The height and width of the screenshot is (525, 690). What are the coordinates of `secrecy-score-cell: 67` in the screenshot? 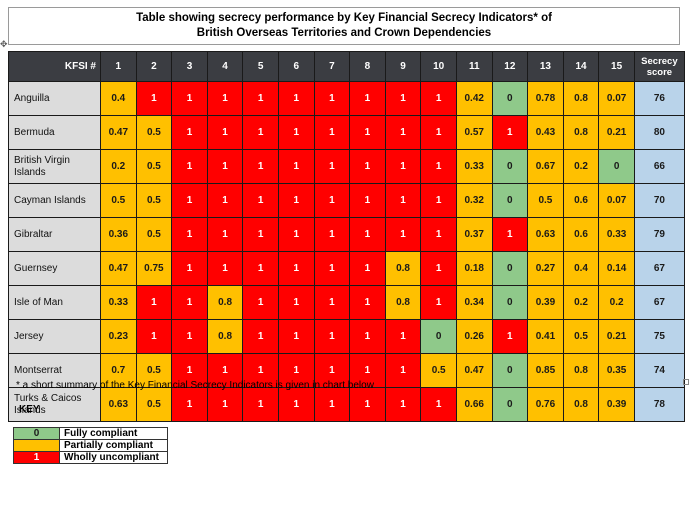 It's located at (659, 268).